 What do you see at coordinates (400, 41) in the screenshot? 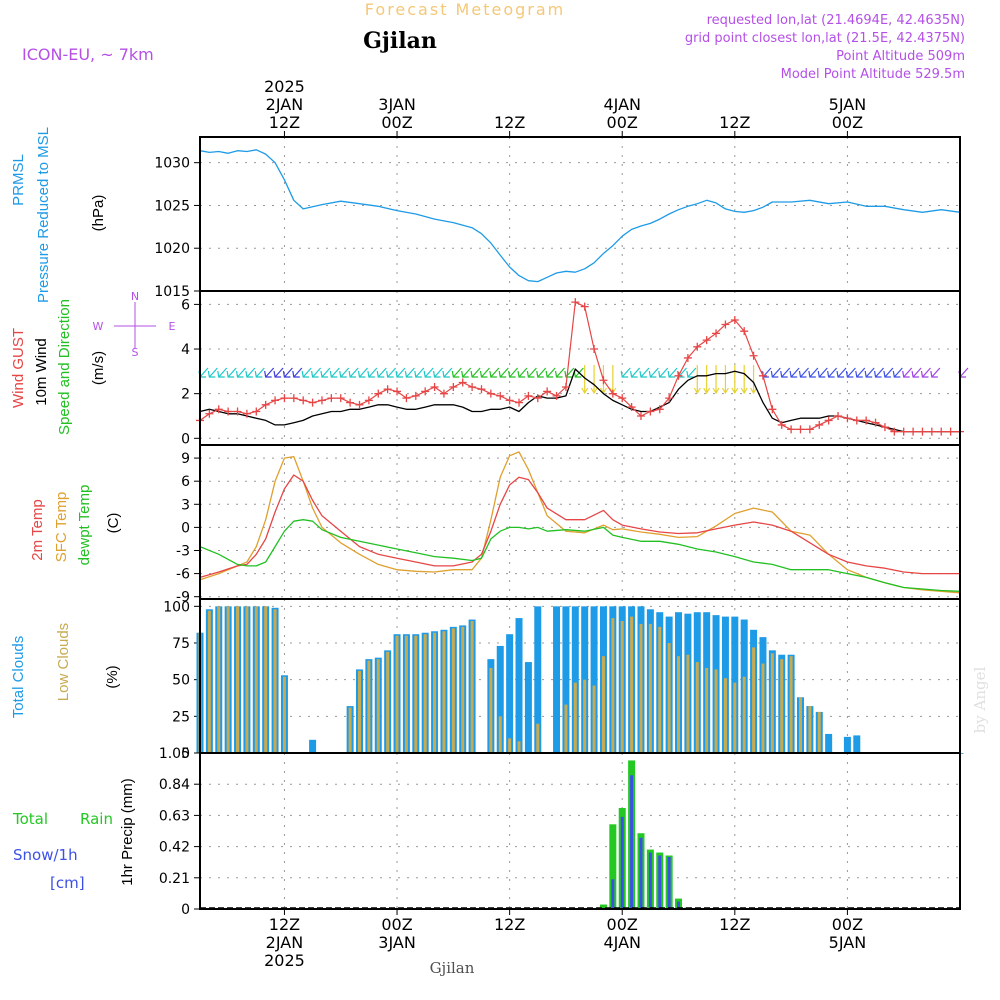
I see `location-title: Gjilan` at bounding box center [400, 41].